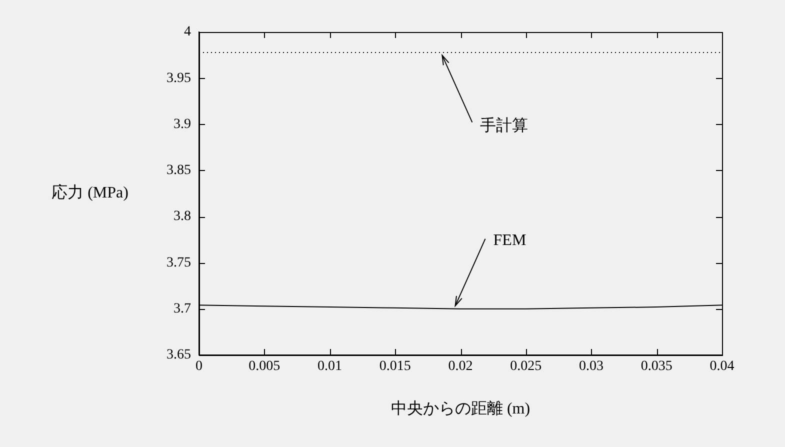  What do you see at coordinates (656, 366) in the screenshot?
I see `x-tick-label: 0.035` at bounding box center [656, 366].